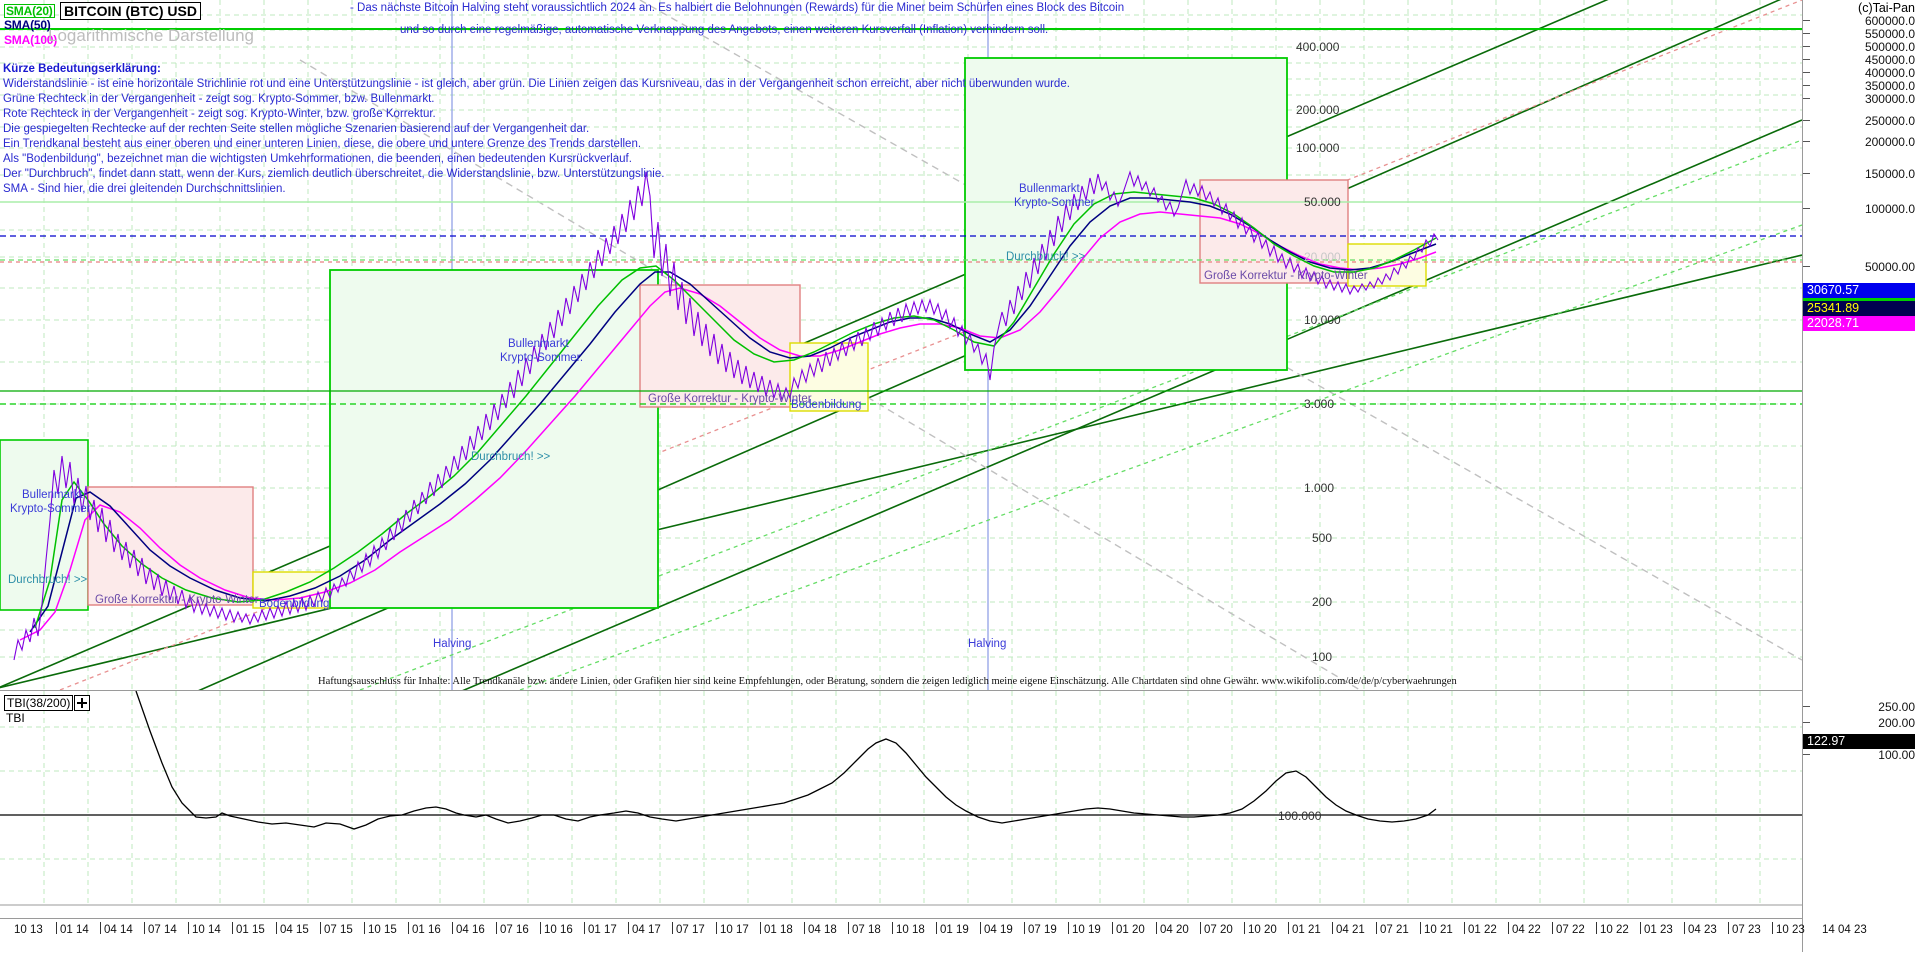 This screenshot has height=953, width=1916. I want to click on tbi-axis-label-100: 100.00, so click(1896, 755).